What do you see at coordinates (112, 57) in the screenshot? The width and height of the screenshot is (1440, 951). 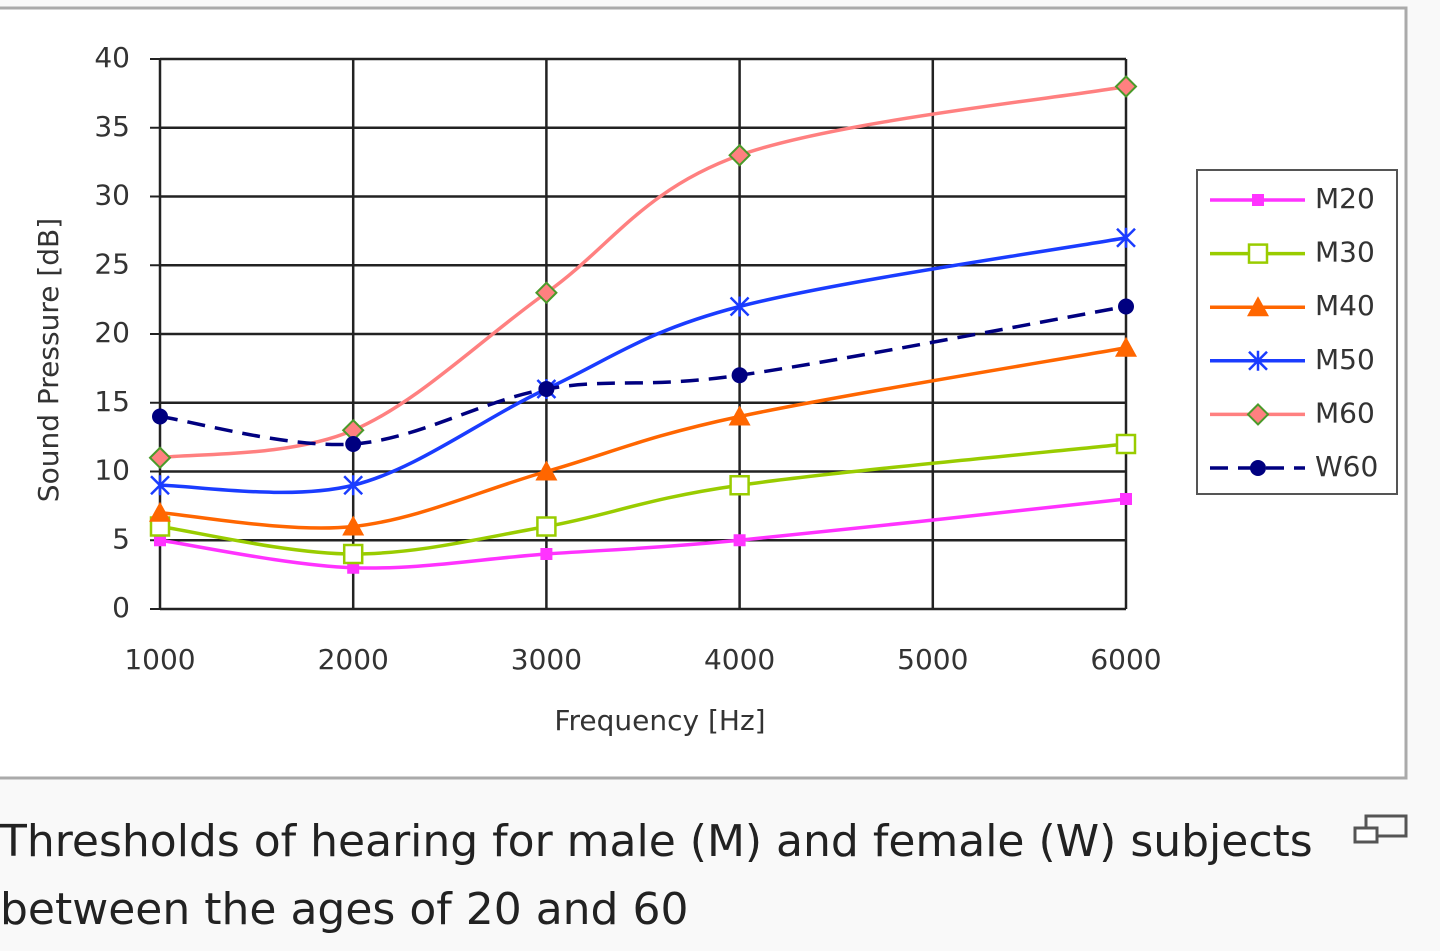 I see `y-tick-label: 40` at bounding box center [112, 57].